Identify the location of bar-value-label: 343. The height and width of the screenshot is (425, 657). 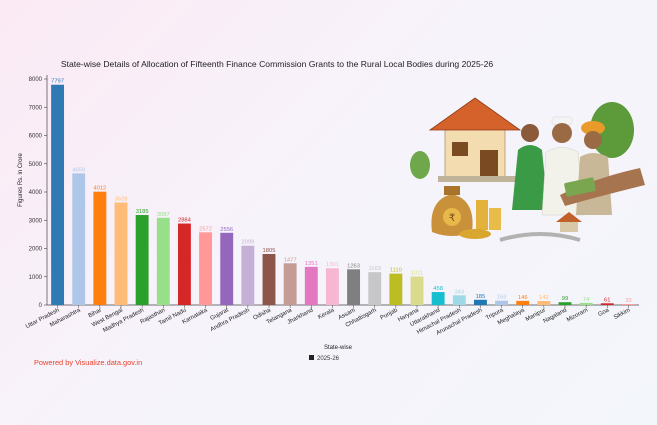
(459, 292).